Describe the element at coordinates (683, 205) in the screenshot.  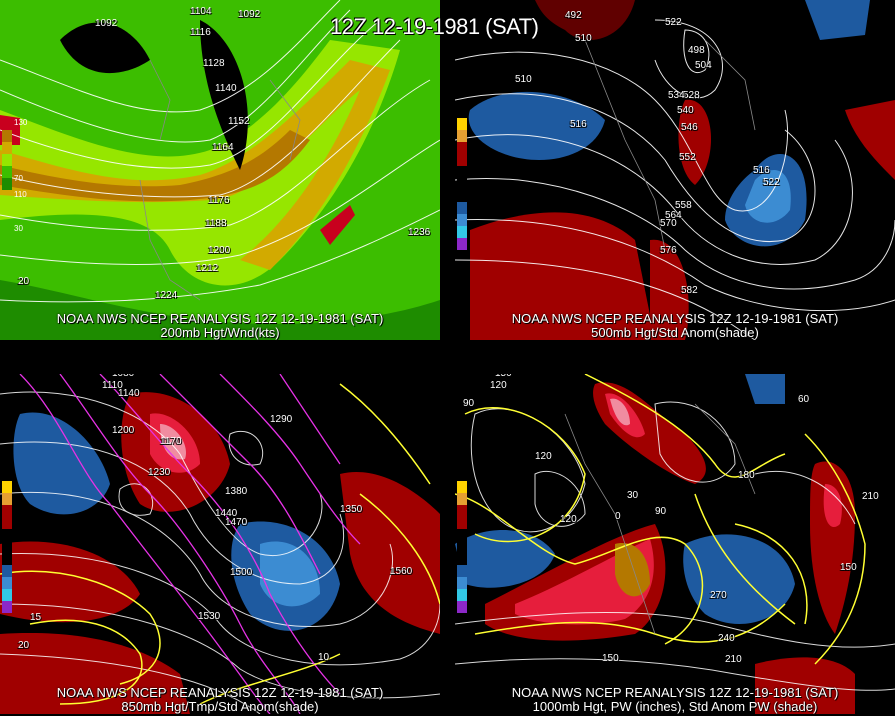
I see `contour-label: 558` at that location.